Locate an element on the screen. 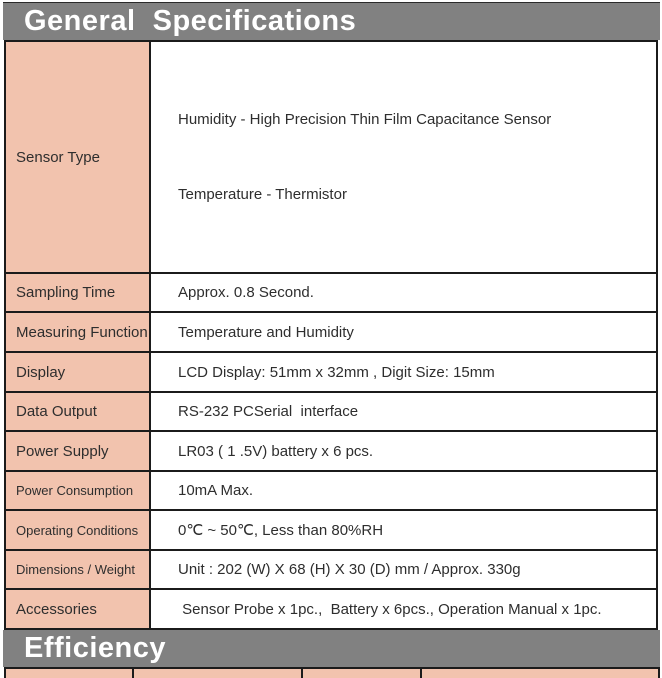 Image resolution: width=662 pixels, height=678 pixels. row-label: Sensor Type is located at coordinates (77, 157).